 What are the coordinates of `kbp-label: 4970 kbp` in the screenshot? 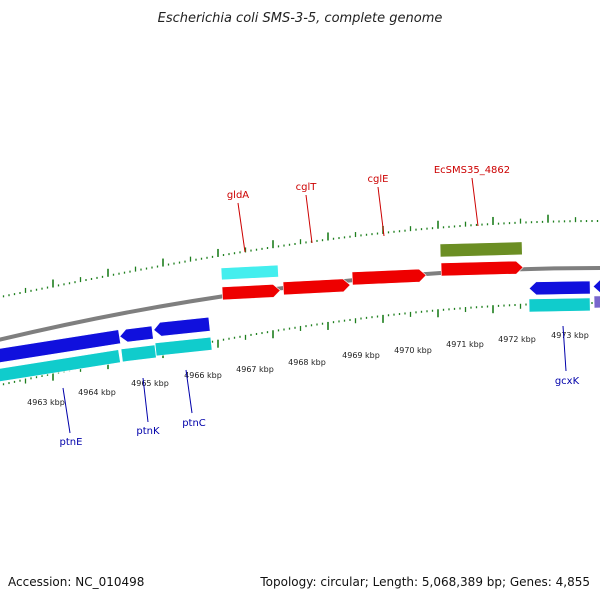 It's located at (413, 350).